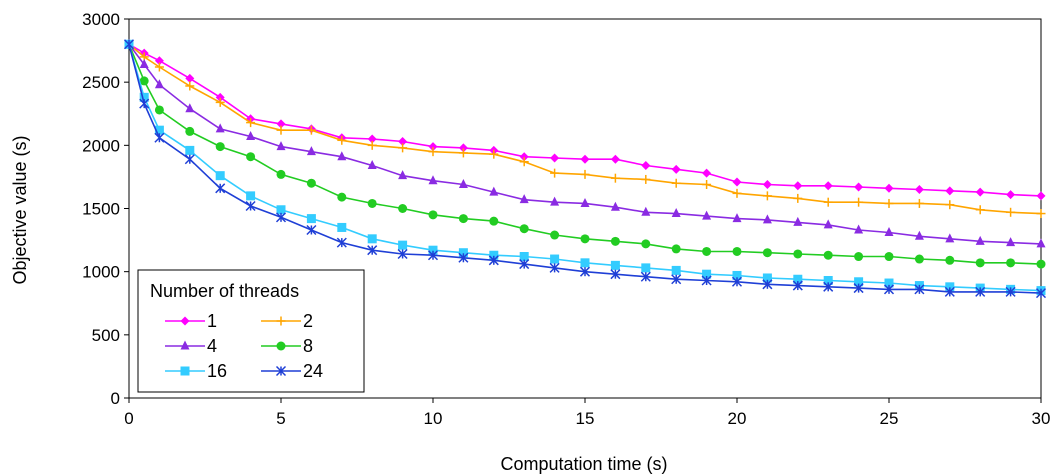 This screenshot has width=1064, height=476. What do you see at coordinates (106, 335) in the screenshot?
I see `y-tick-label: 500` at bounding box center [106, 335].